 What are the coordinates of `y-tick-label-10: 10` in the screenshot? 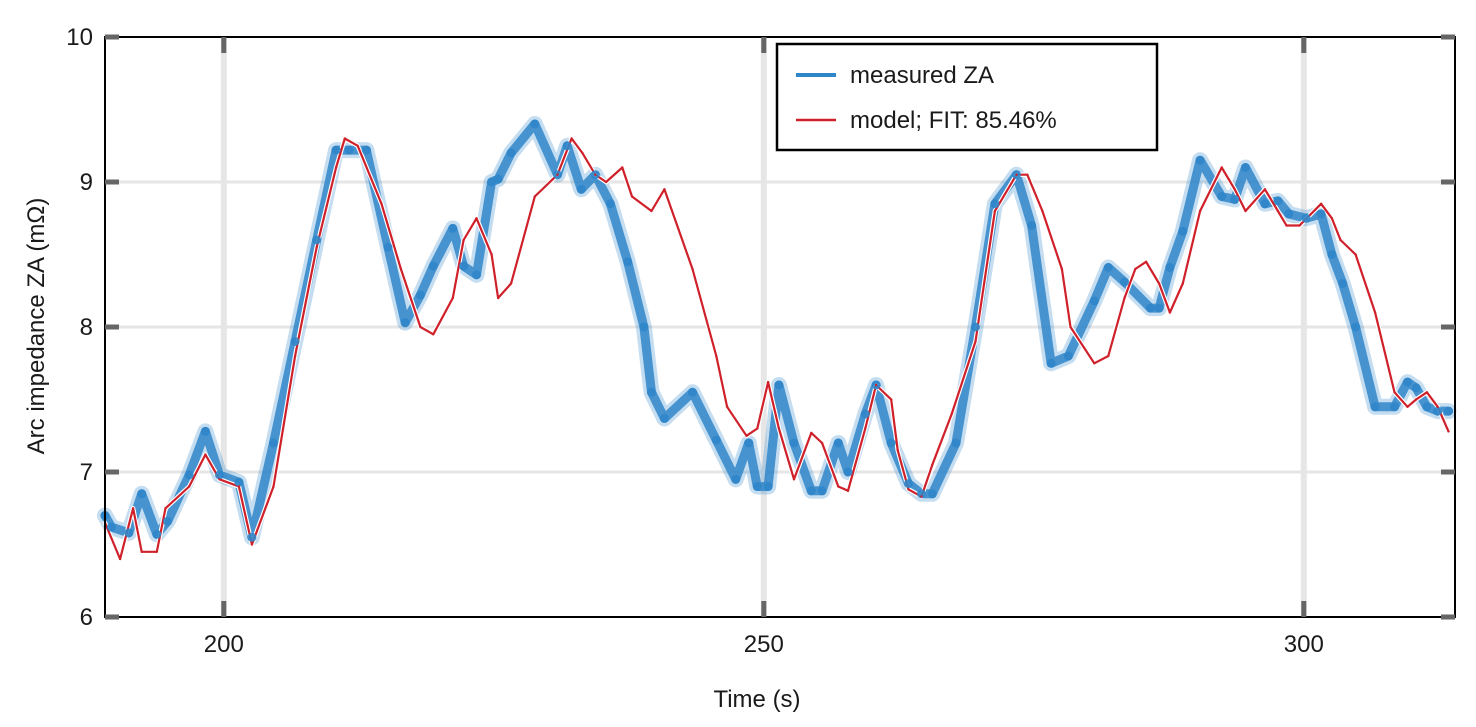 It's located at (79, 37).